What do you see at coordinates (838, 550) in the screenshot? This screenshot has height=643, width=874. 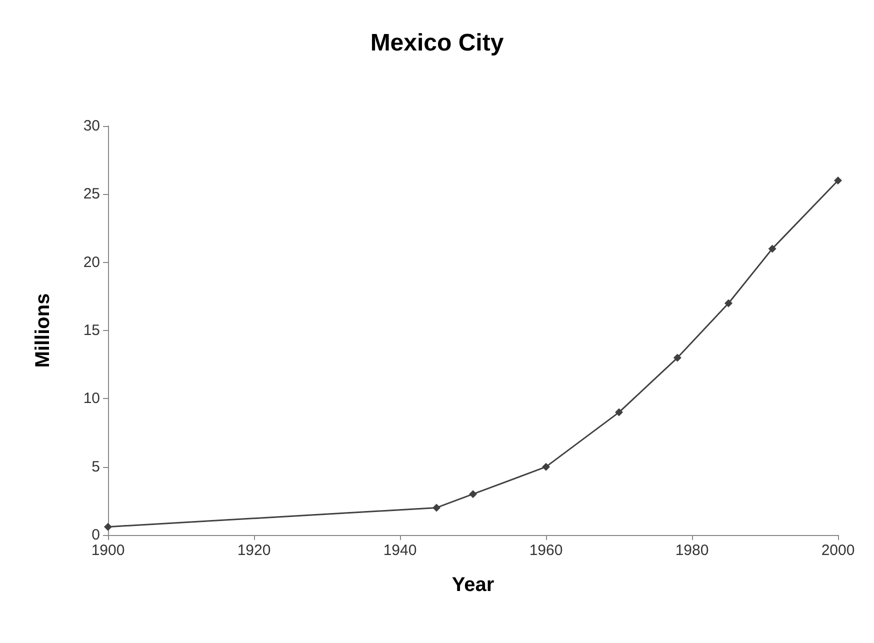 I see `x-tick-label: 2000` at bounding box center [838, 550].